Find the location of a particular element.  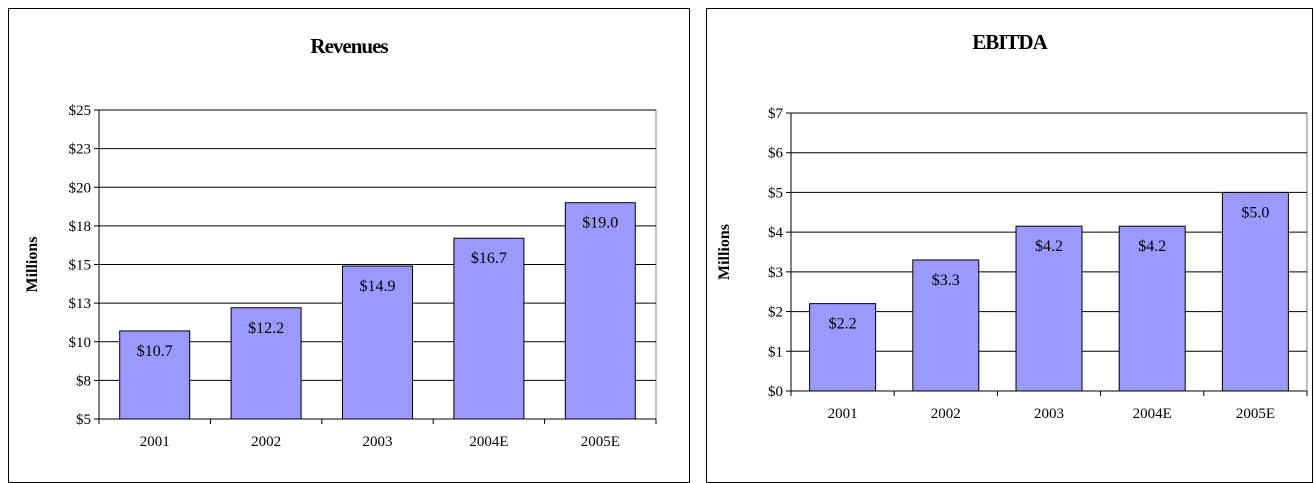

y-tick-label: $1 is located at coordinates (775, 352).